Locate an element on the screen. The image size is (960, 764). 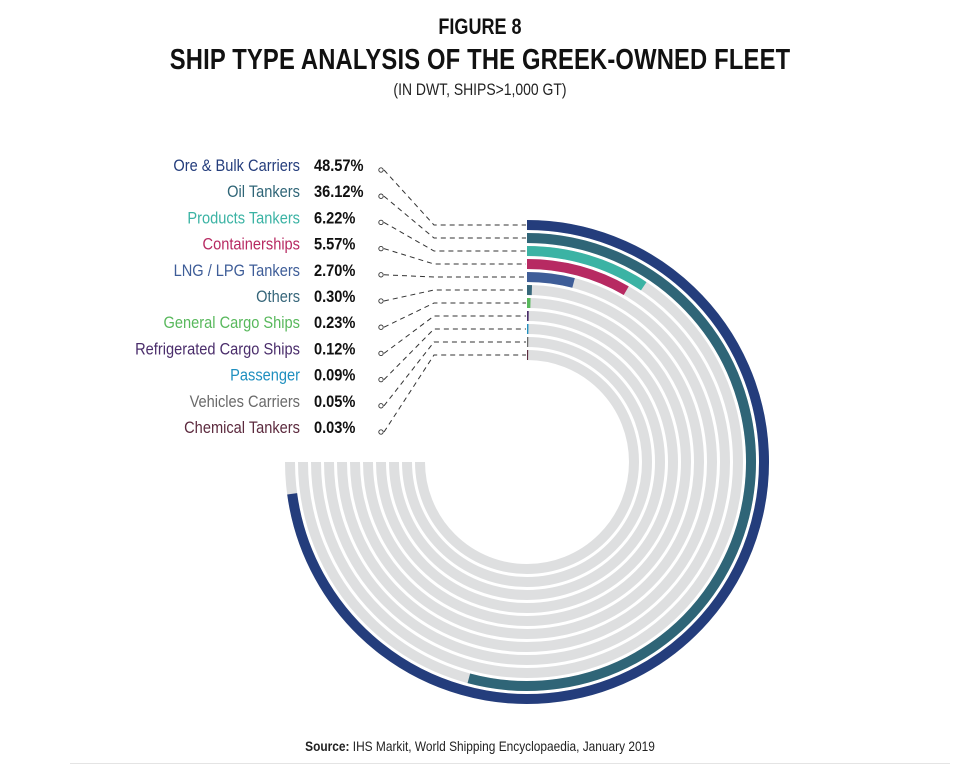
leader-dot-vehicles-carriers is located at coordinates (381, 406).